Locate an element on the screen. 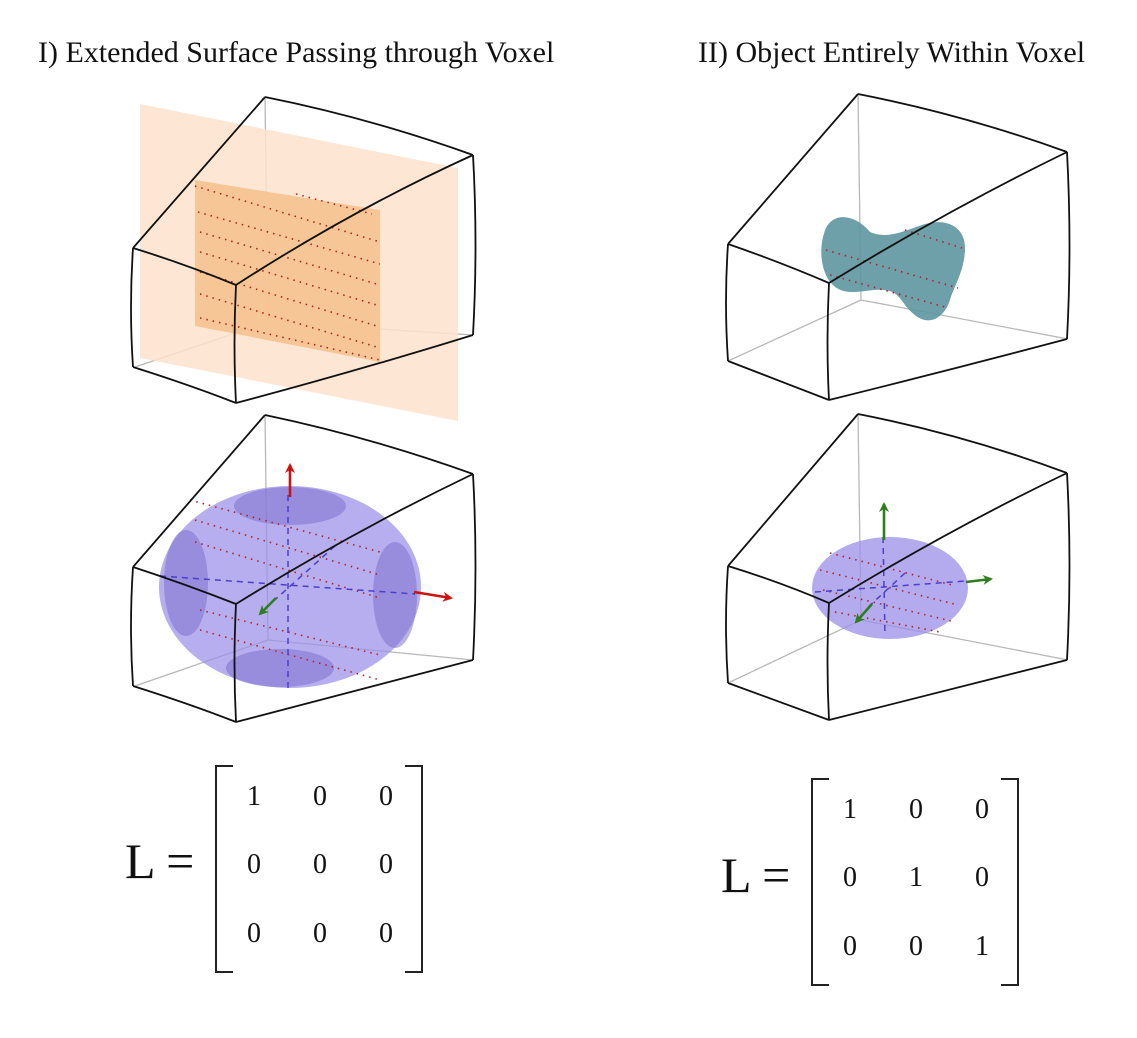 The image size is (1137, 1038). axis-arrow-right-red is located at coordinates (433, 596).